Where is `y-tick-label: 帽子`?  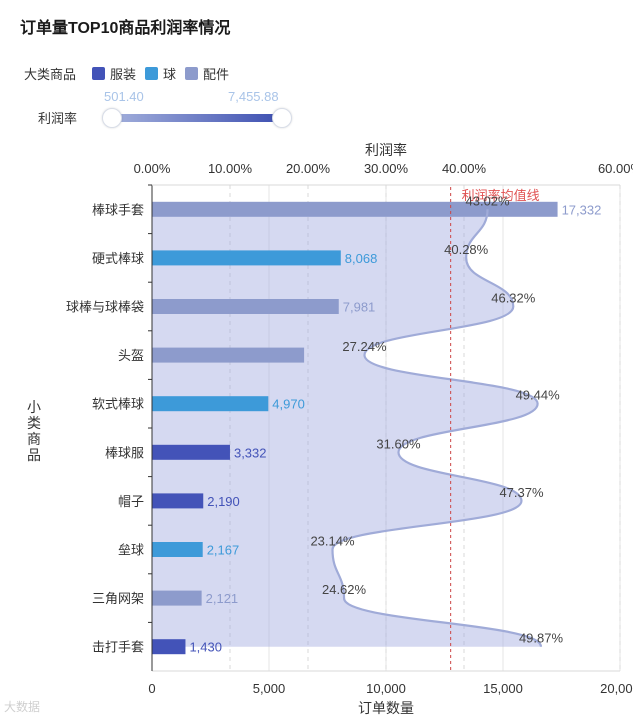 y-tick-label: 帽子 is located at coordinates (131, 501).